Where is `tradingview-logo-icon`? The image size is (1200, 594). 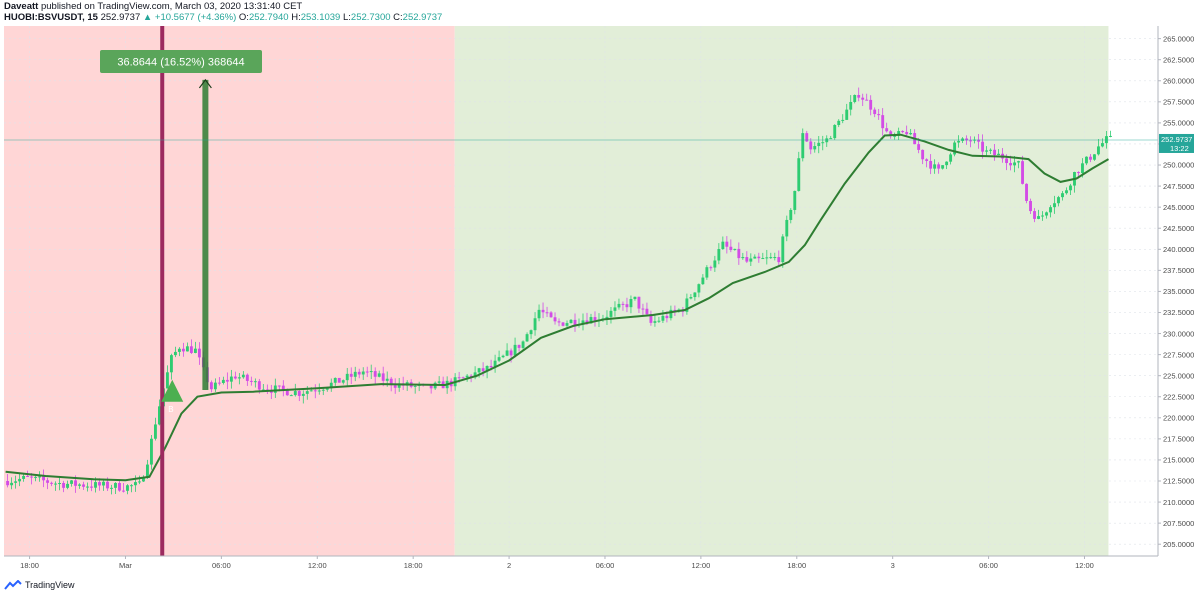 tradingview-logo-icon is located at coordinates (13, 584).